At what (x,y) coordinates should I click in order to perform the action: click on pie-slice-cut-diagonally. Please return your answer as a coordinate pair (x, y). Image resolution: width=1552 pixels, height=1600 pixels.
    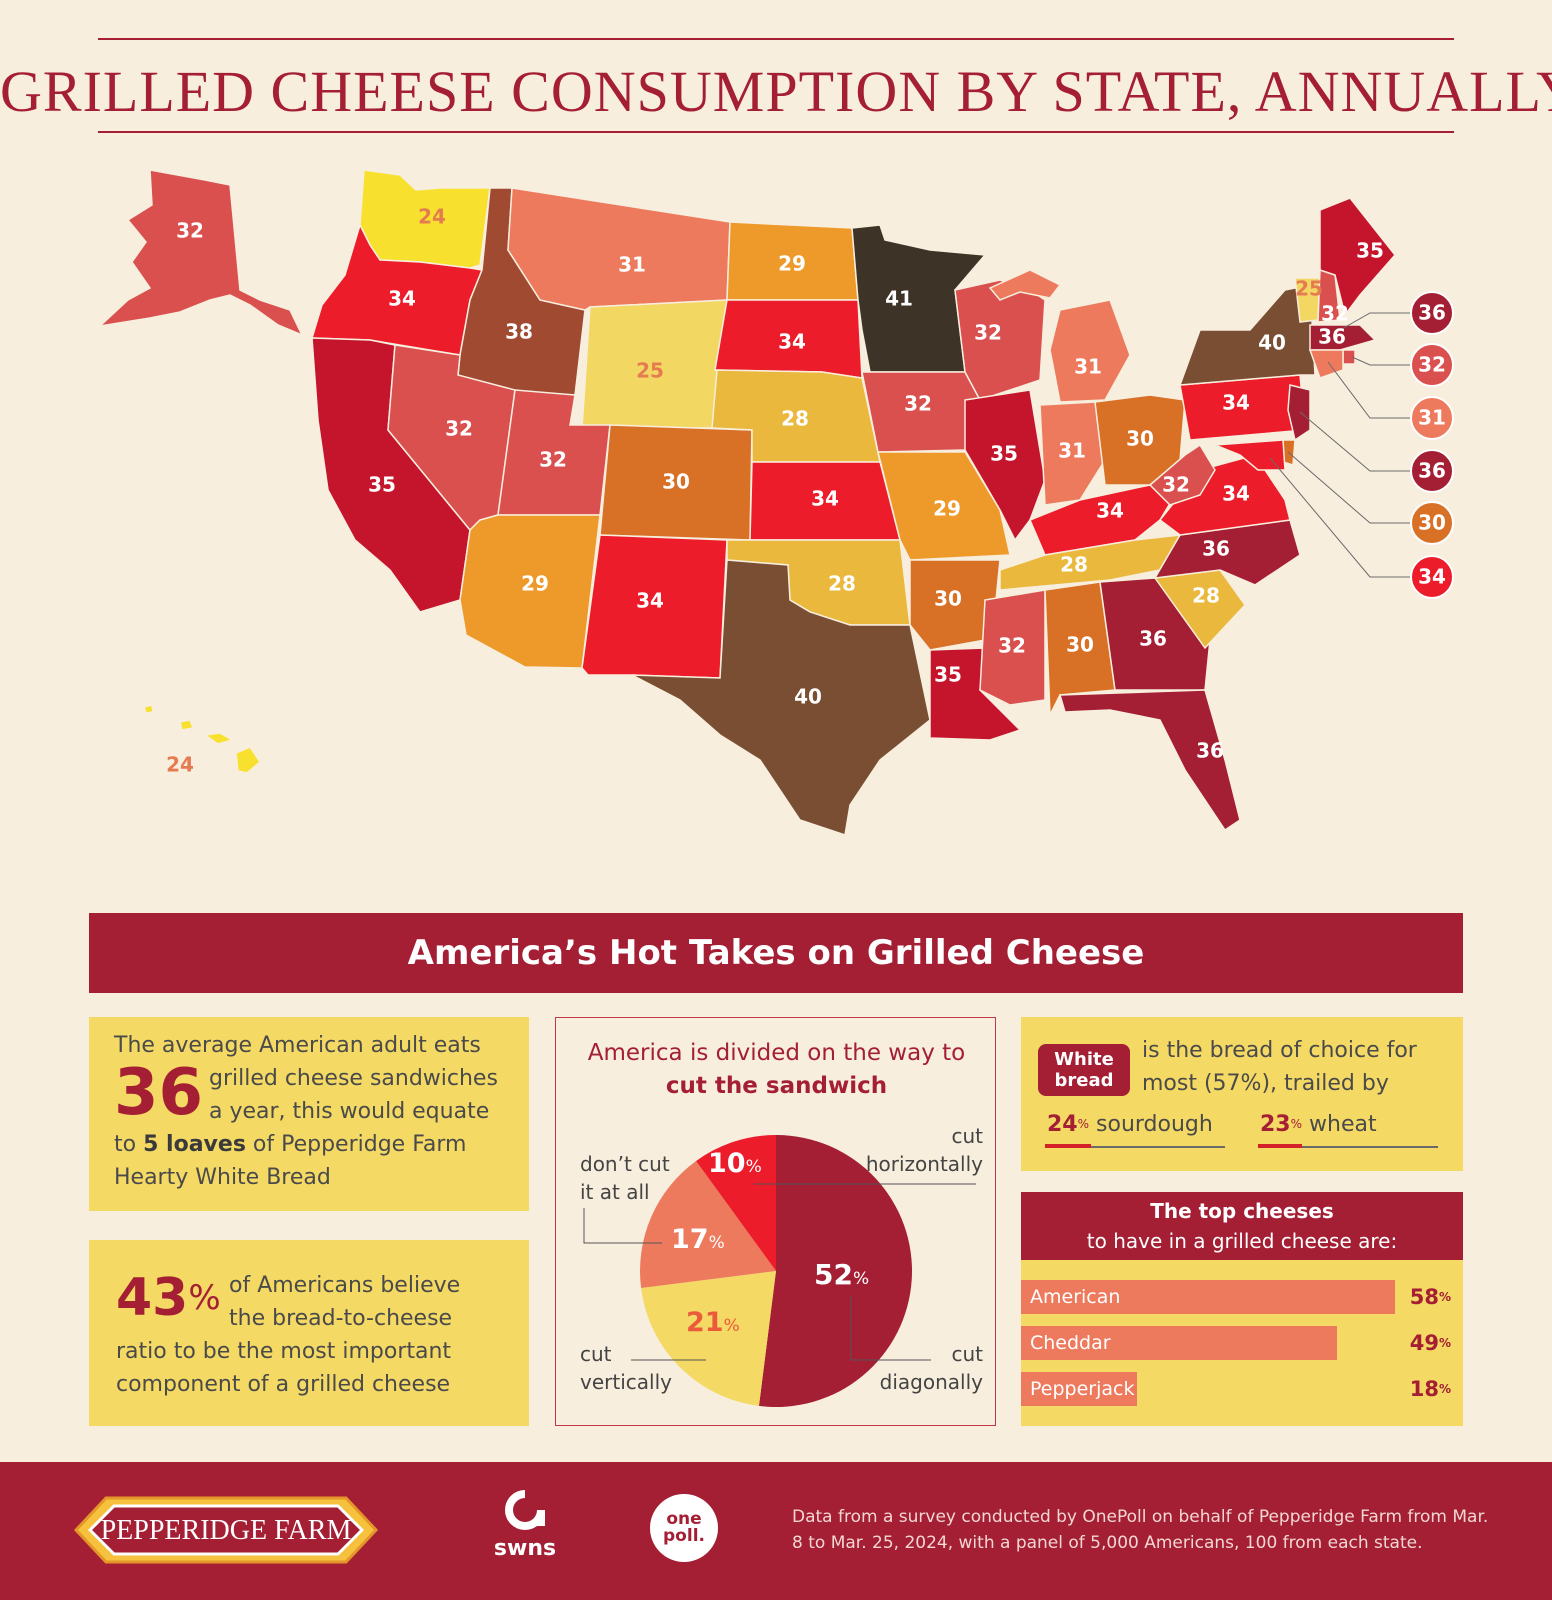
    Looking at the image, I should click on (835, 1271).